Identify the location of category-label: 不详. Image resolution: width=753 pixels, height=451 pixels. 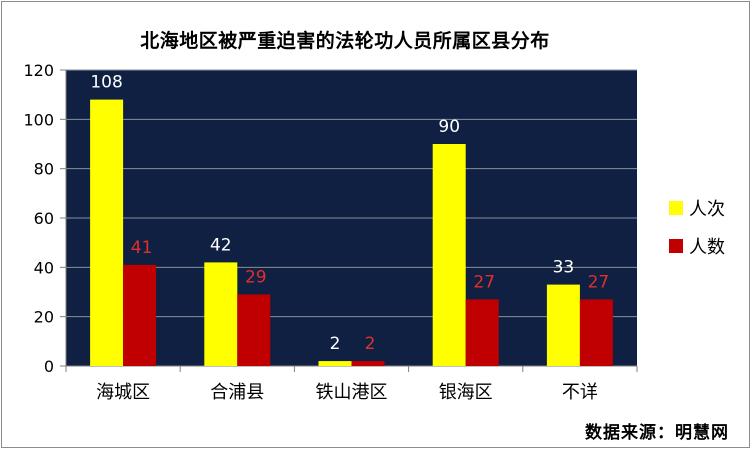
(580, 392).